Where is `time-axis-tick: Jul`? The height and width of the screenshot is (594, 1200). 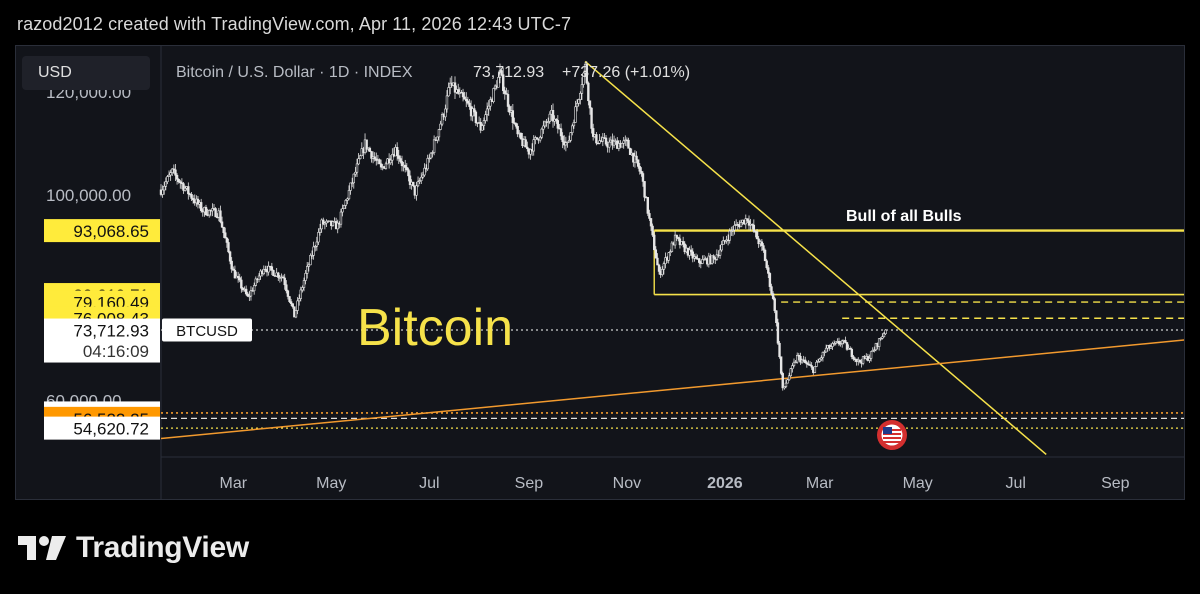
time-axis-tick: Jul is located at coordinates (1015, 483).